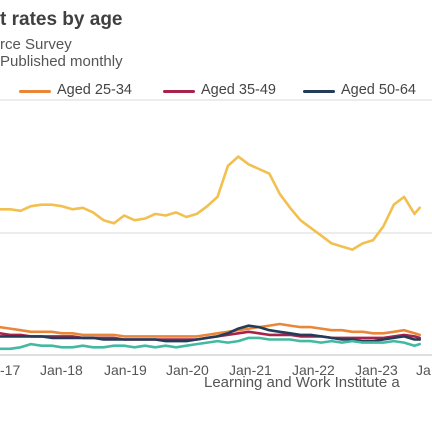 This screenshot has height=432, width=432. Describe the element at coordinates (61, 61) in the screenshot. I see `chart-subtitle-frequency: Published monthly` at that location.